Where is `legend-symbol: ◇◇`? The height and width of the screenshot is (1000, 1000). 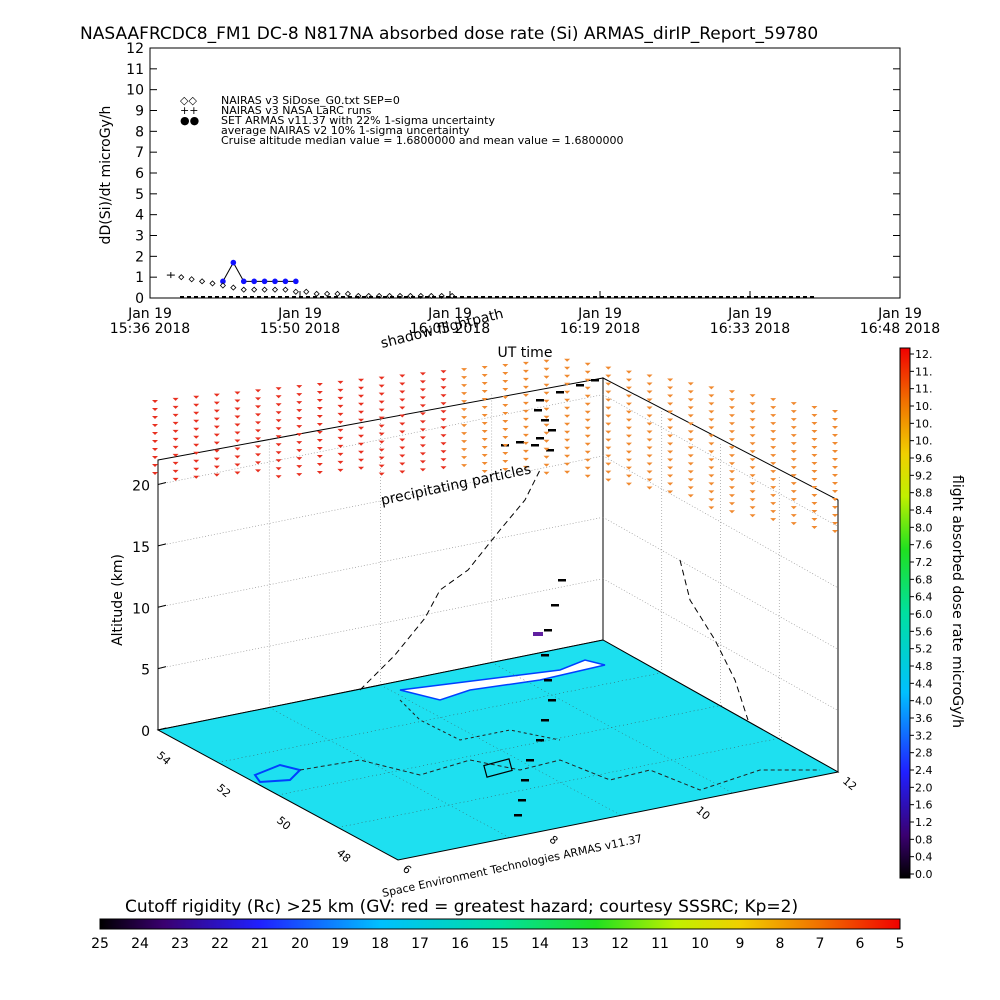
legend-symbol: ◇◇ is located at coordinates (188, 100).